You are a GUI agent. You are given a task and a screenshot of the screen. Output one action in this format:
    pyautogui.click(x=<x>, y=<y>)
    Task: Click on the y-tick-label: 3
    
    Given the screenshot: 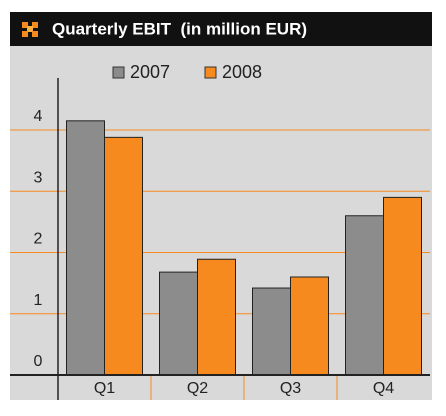 What is the action you would take?
    pyautogui.click(x=38, y=177)
    